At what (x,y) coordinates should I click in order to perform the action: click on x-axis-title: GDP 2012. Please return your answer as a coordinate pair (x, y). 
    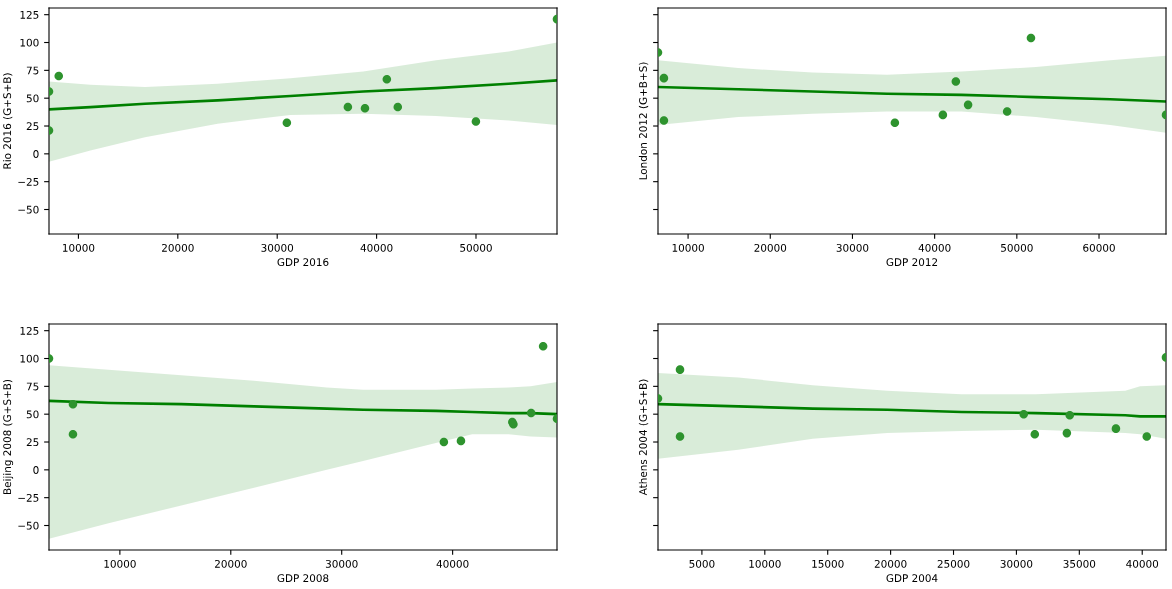
    Looking at the image, I should click on (912, 262).